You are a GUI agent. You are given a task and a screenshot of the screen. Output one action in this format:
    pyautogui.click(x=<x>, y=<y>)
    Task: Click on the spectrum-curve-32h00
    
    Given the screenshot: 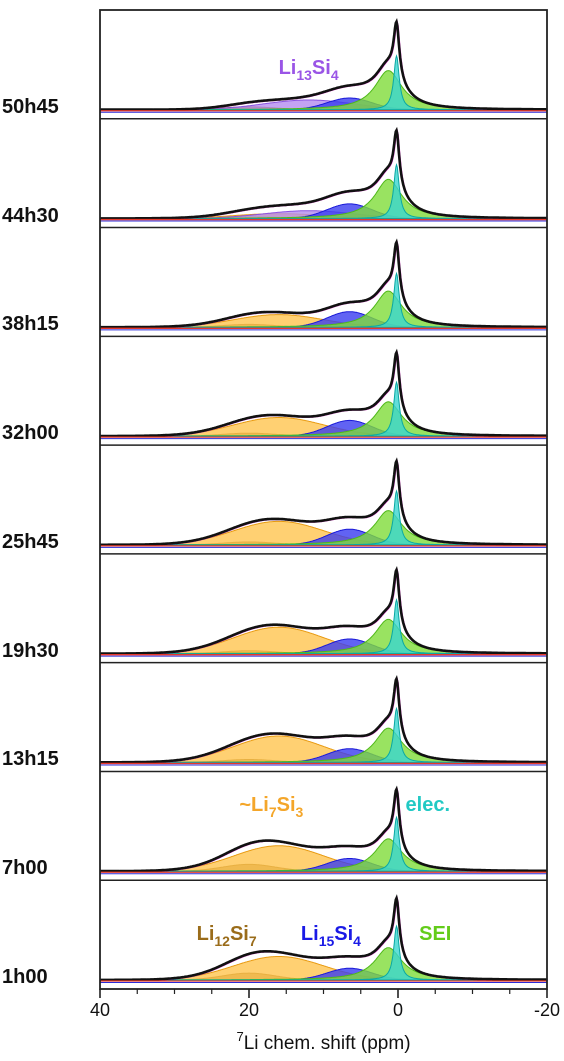 What is the action you would take?
    pyautogui.click(x=323, y=393)
    